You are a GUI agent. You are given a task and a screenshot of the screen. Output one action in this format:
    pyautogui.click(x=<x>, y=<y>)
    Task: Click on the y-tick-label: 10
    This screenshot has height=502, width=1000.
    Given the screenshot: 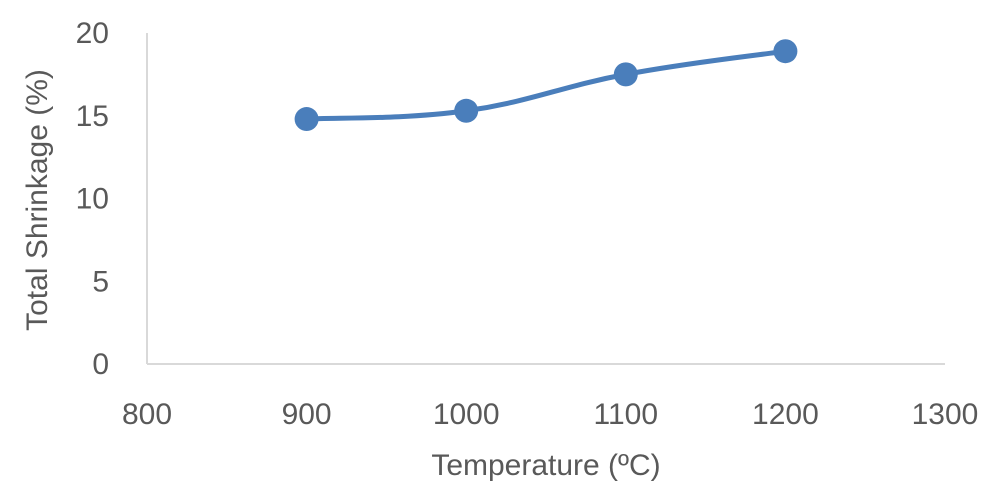 What is the action you would take?
    pyautogui.click(x=92, y=199)
    